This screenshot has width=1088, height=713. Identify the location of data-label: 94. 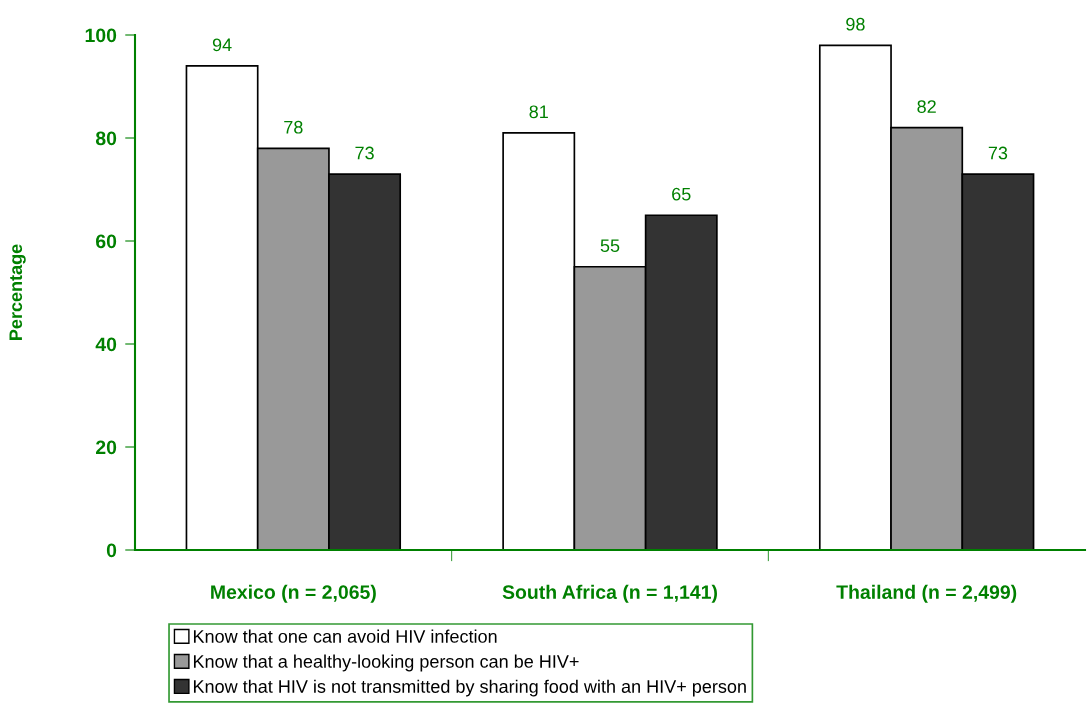
(222, 45).